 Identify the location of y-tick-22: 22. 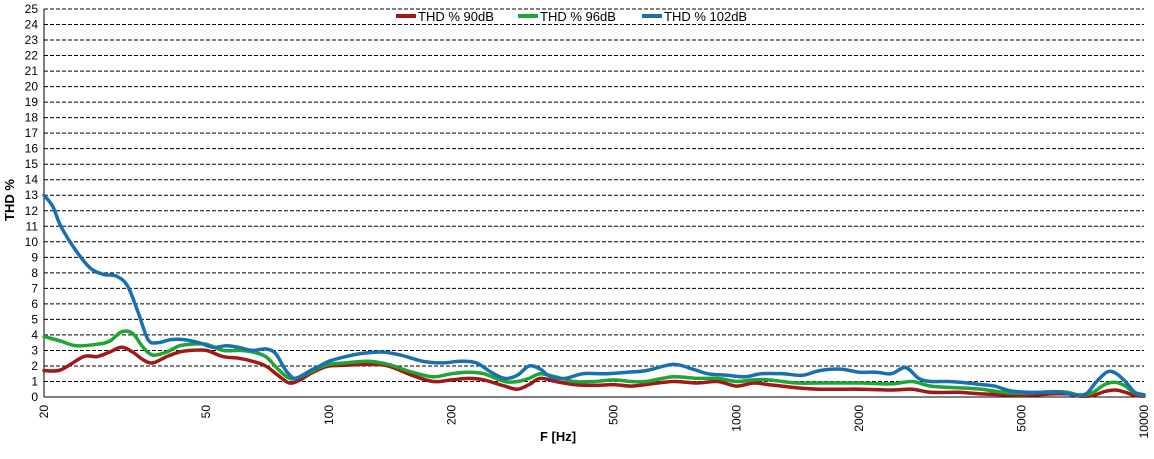
(32, 56).